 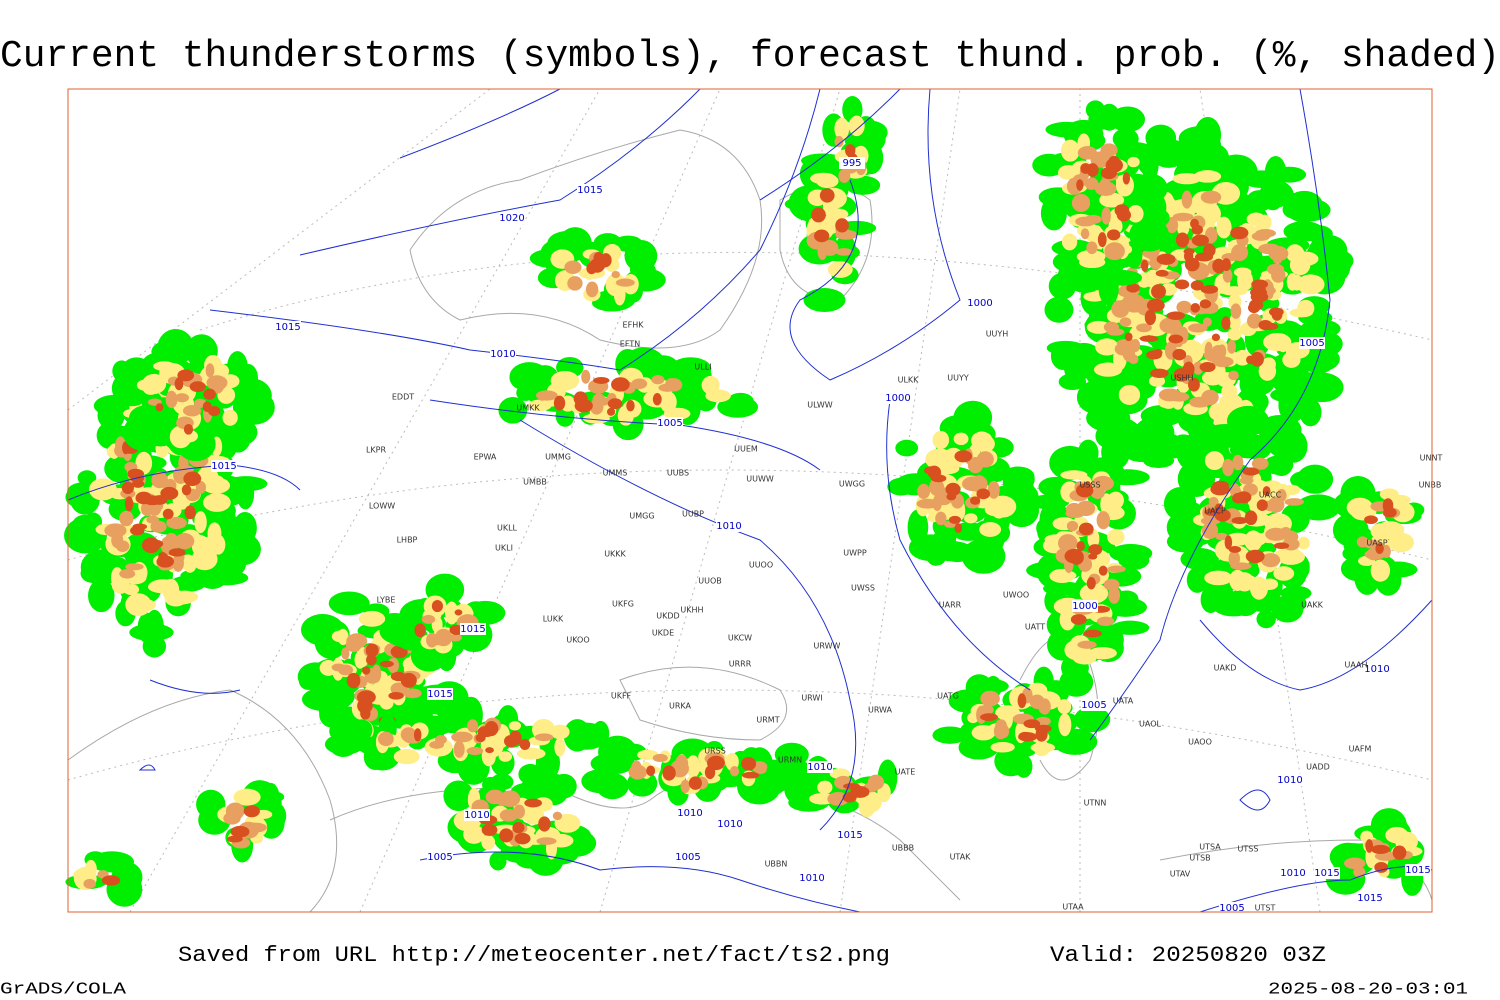 I want to click on station-code: UAOL, so click(x=1150, y=724).